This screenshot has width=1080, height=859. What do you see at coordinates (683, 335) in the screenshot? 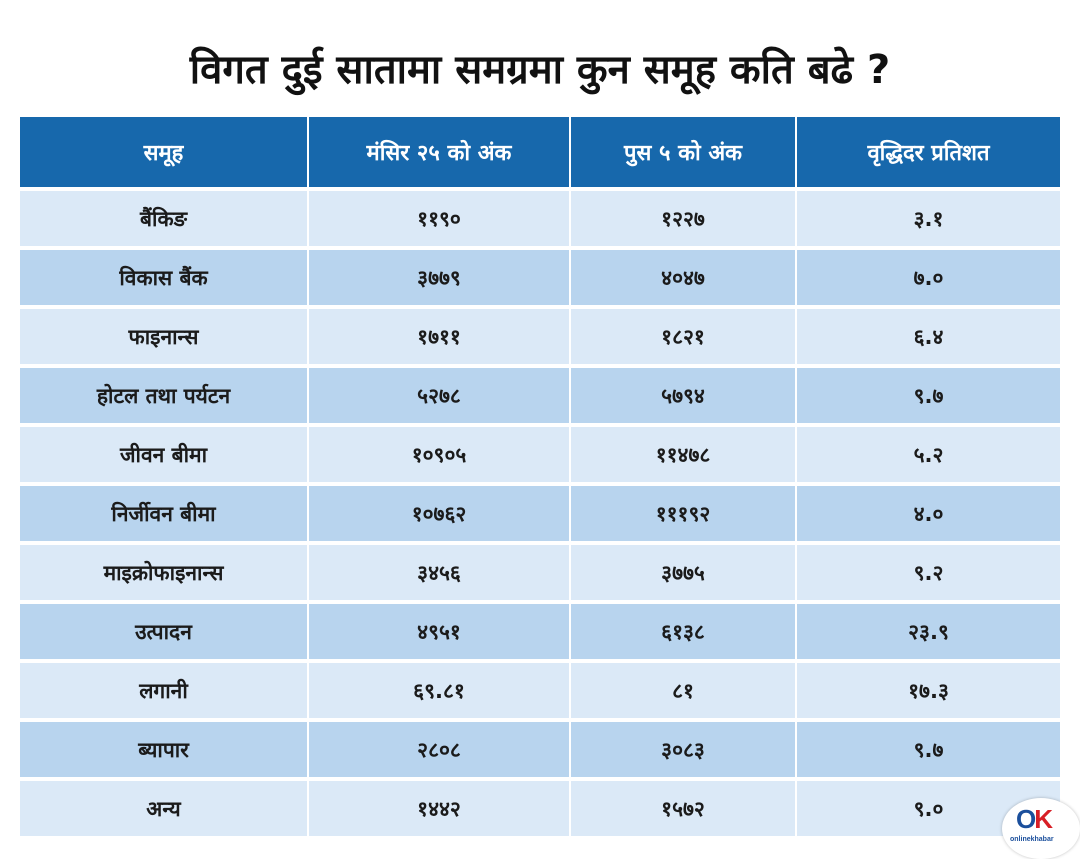
I see `cell-push: १८२१` at bounding box center [683, 335].